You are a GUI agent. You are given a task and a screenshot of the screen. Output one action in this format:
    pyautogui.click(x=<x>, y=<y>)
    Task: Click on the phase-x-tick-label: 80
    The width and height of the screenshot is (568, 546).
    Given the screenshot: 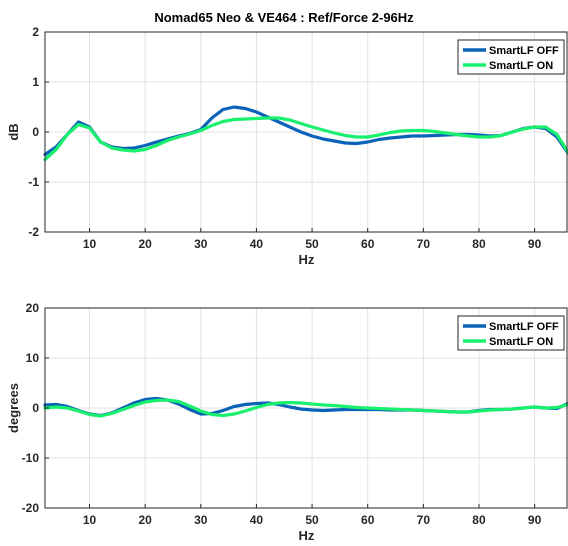 What is the action you would take?
    pyautogui.click(x=479, y=520)
    